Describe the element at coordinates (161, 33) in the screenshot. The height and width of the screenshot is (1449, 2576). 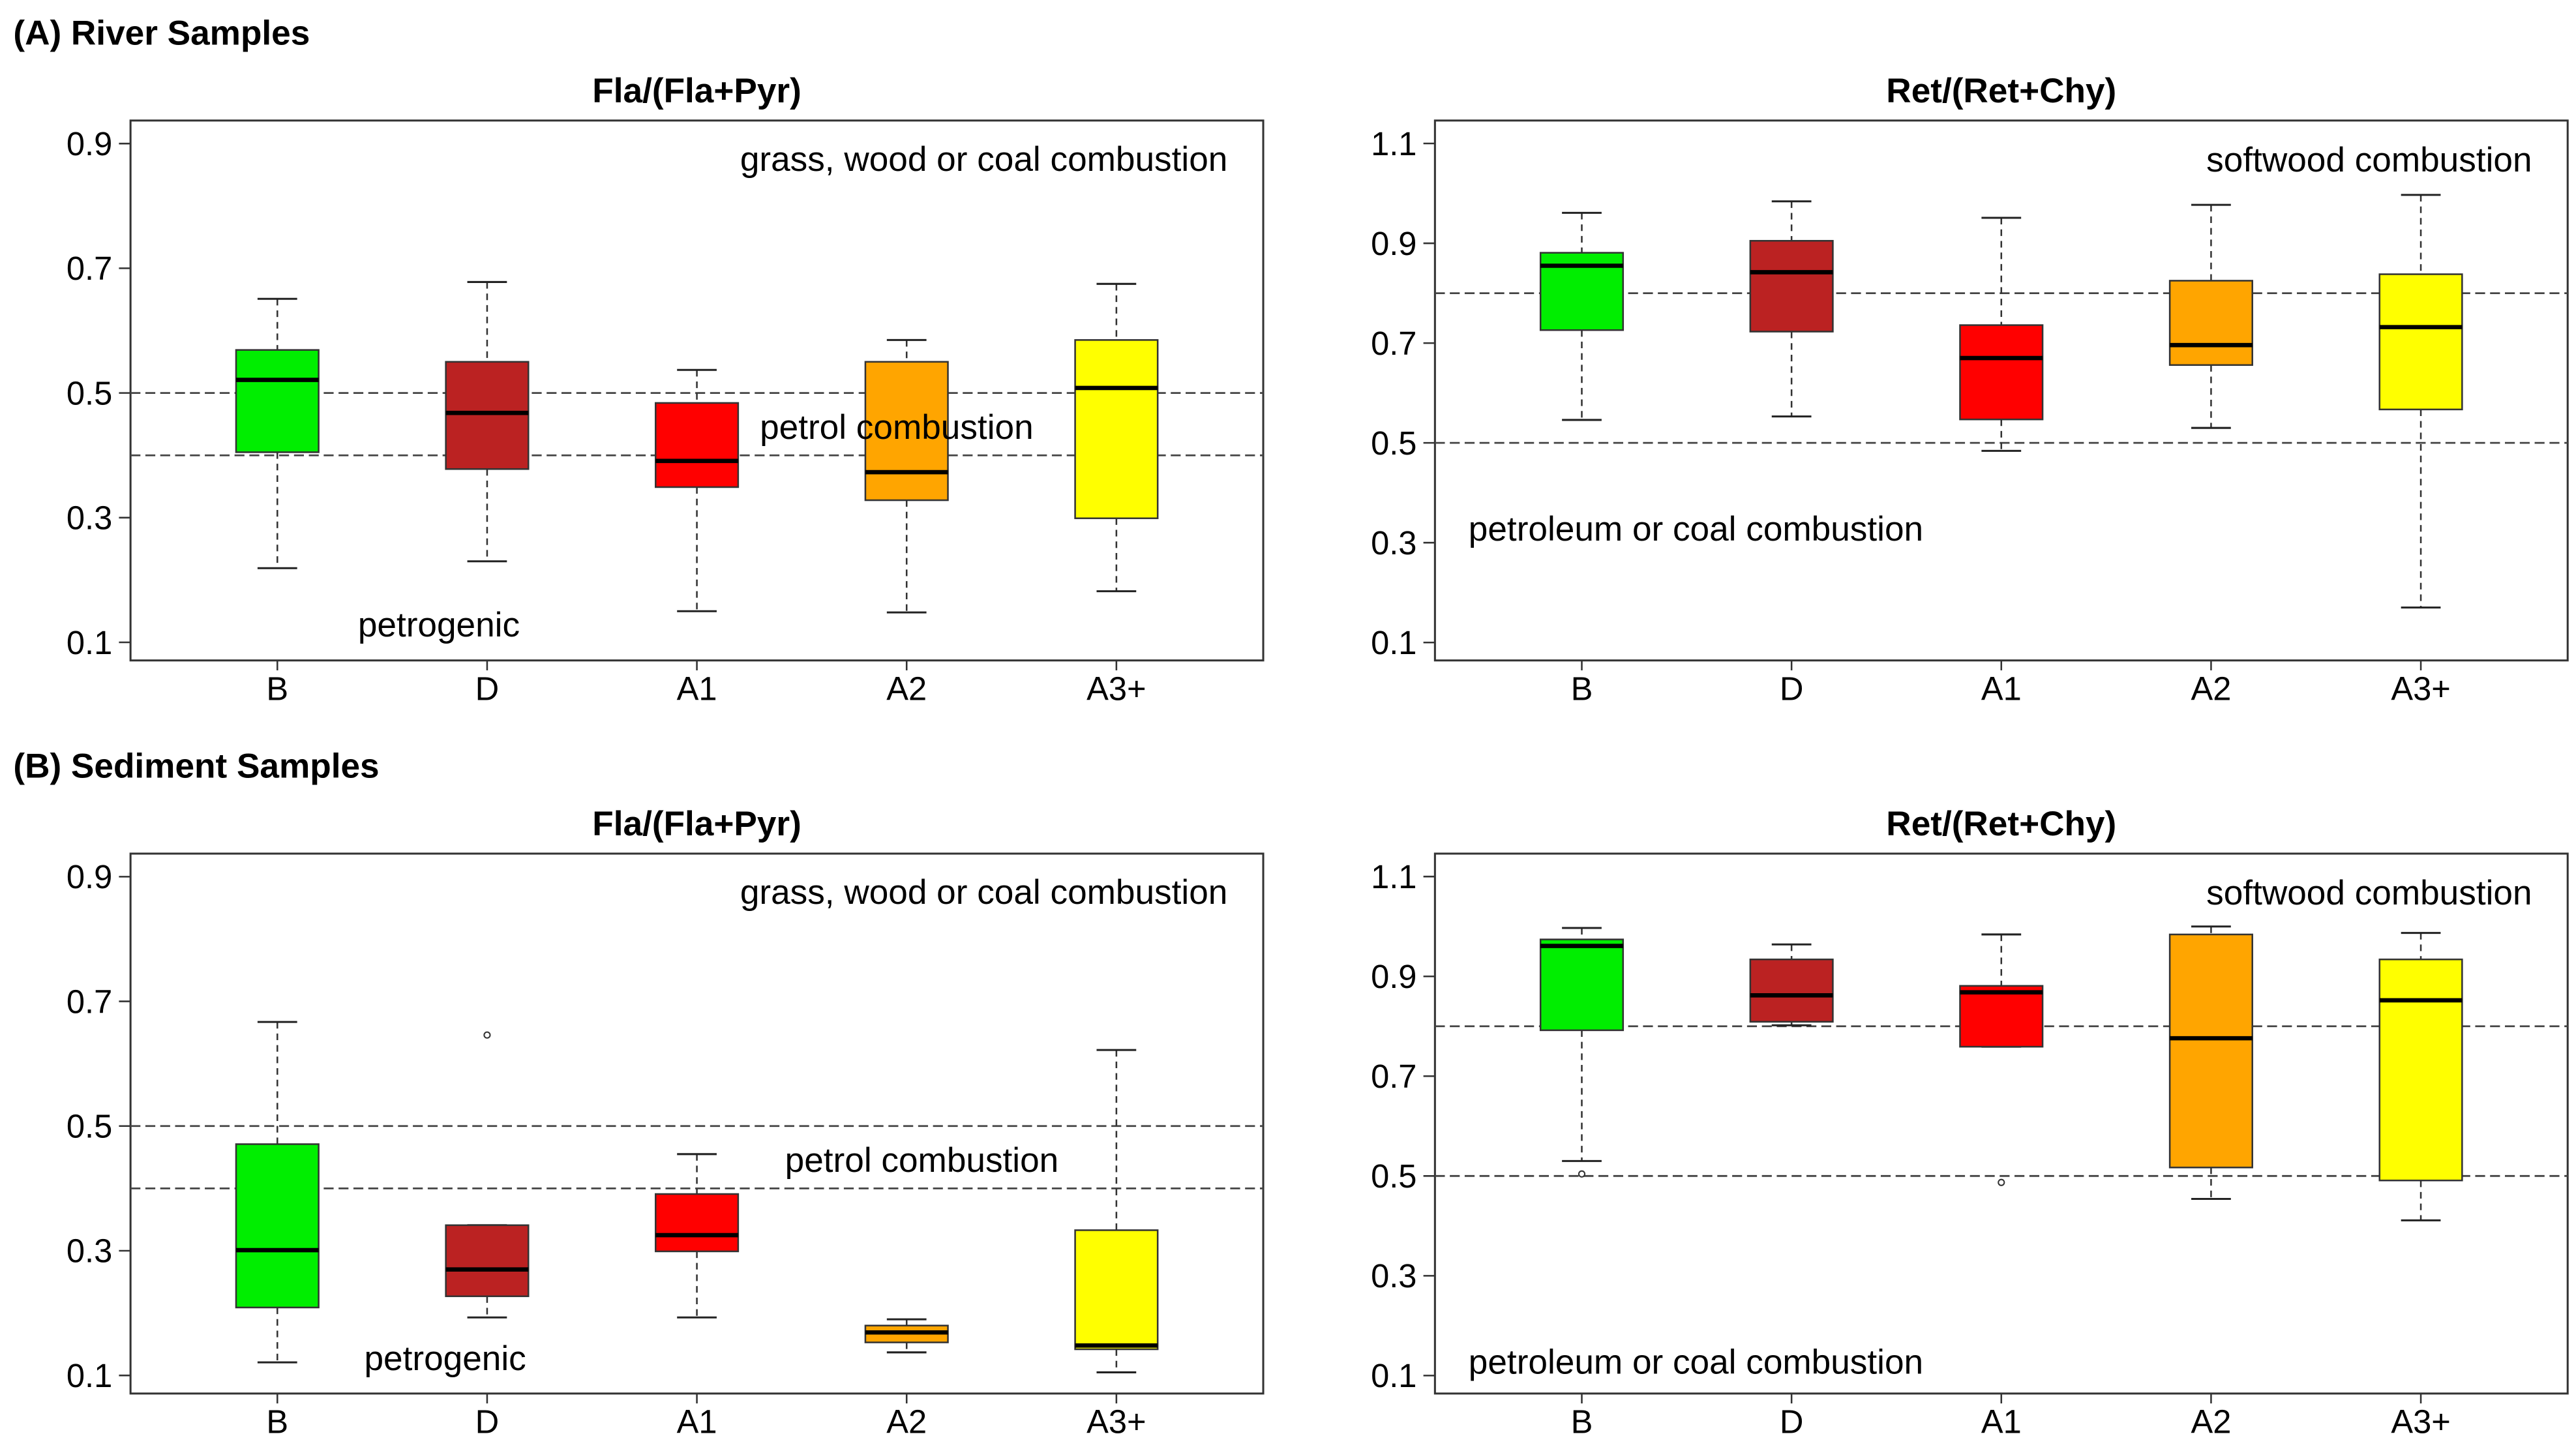
I see `section-title-a: (A) River Samples` at that location.